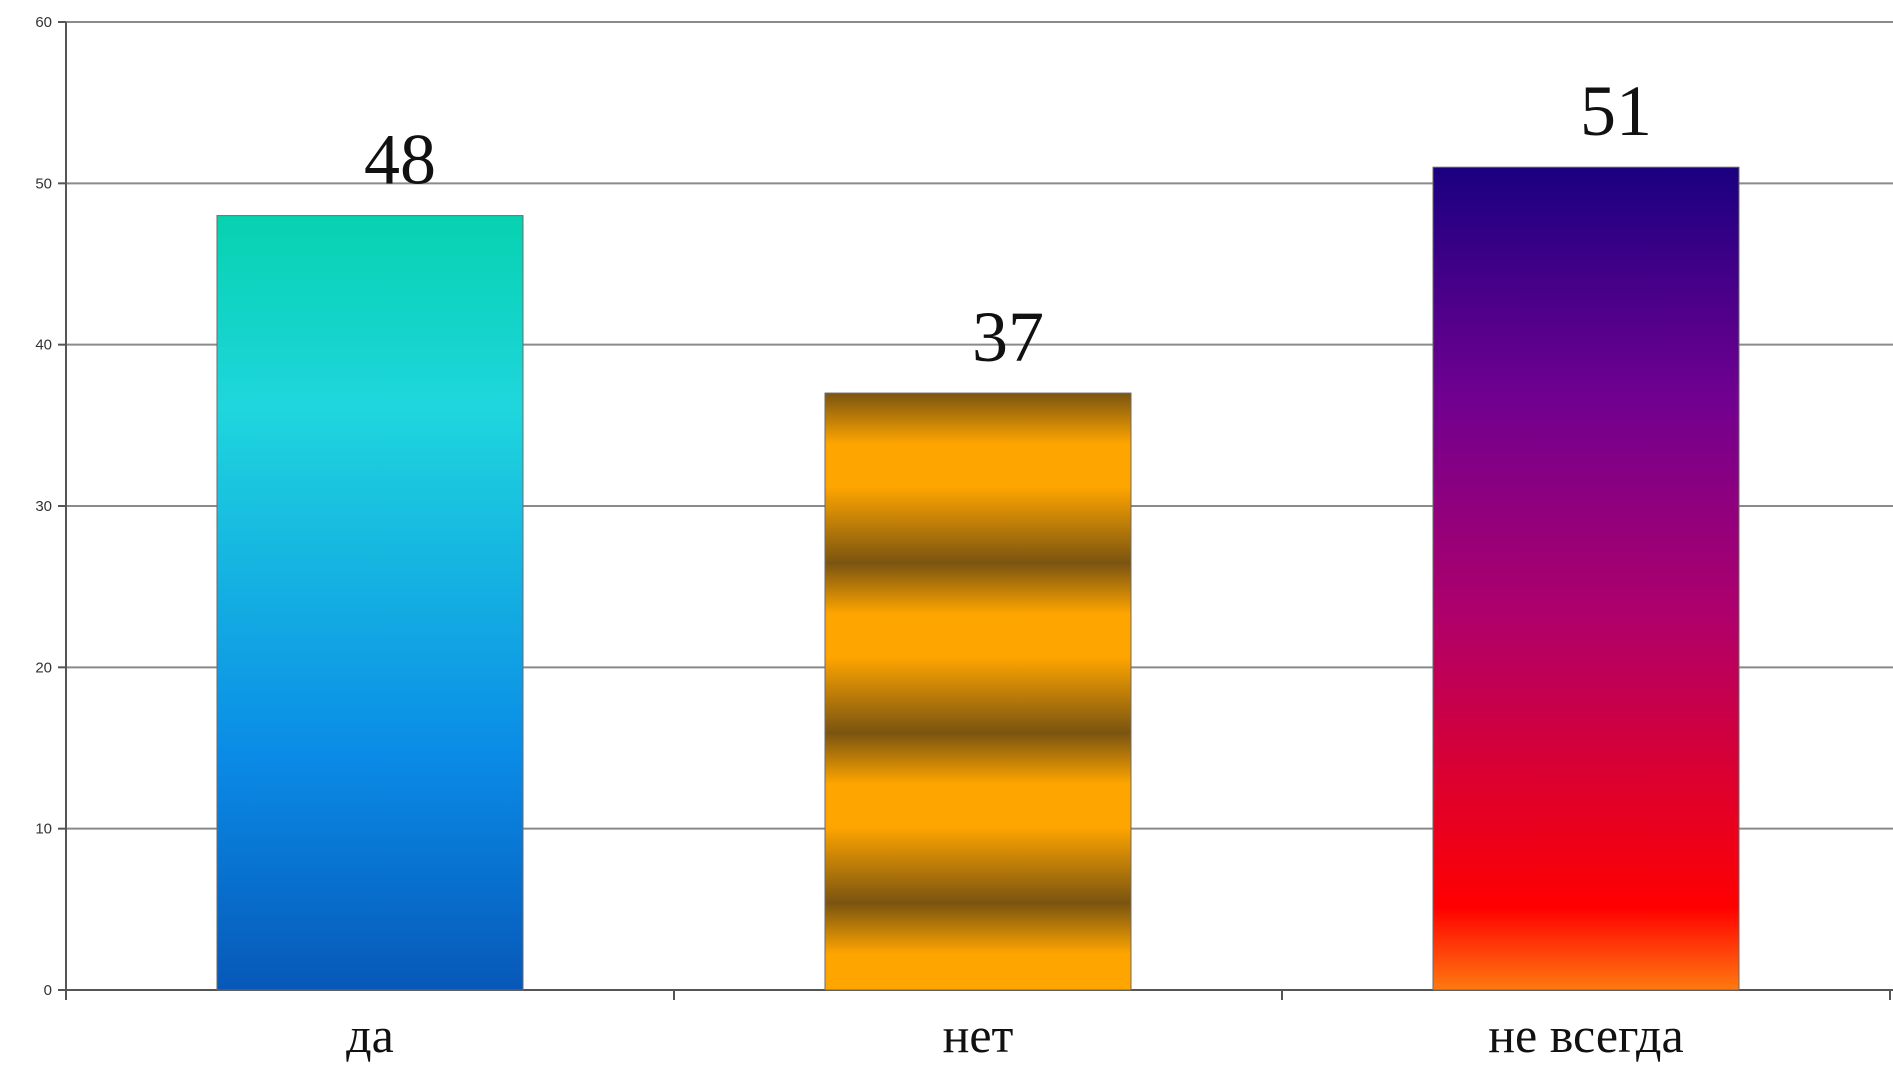  I want to click on y-tick-label: 60, so click(43, 22).